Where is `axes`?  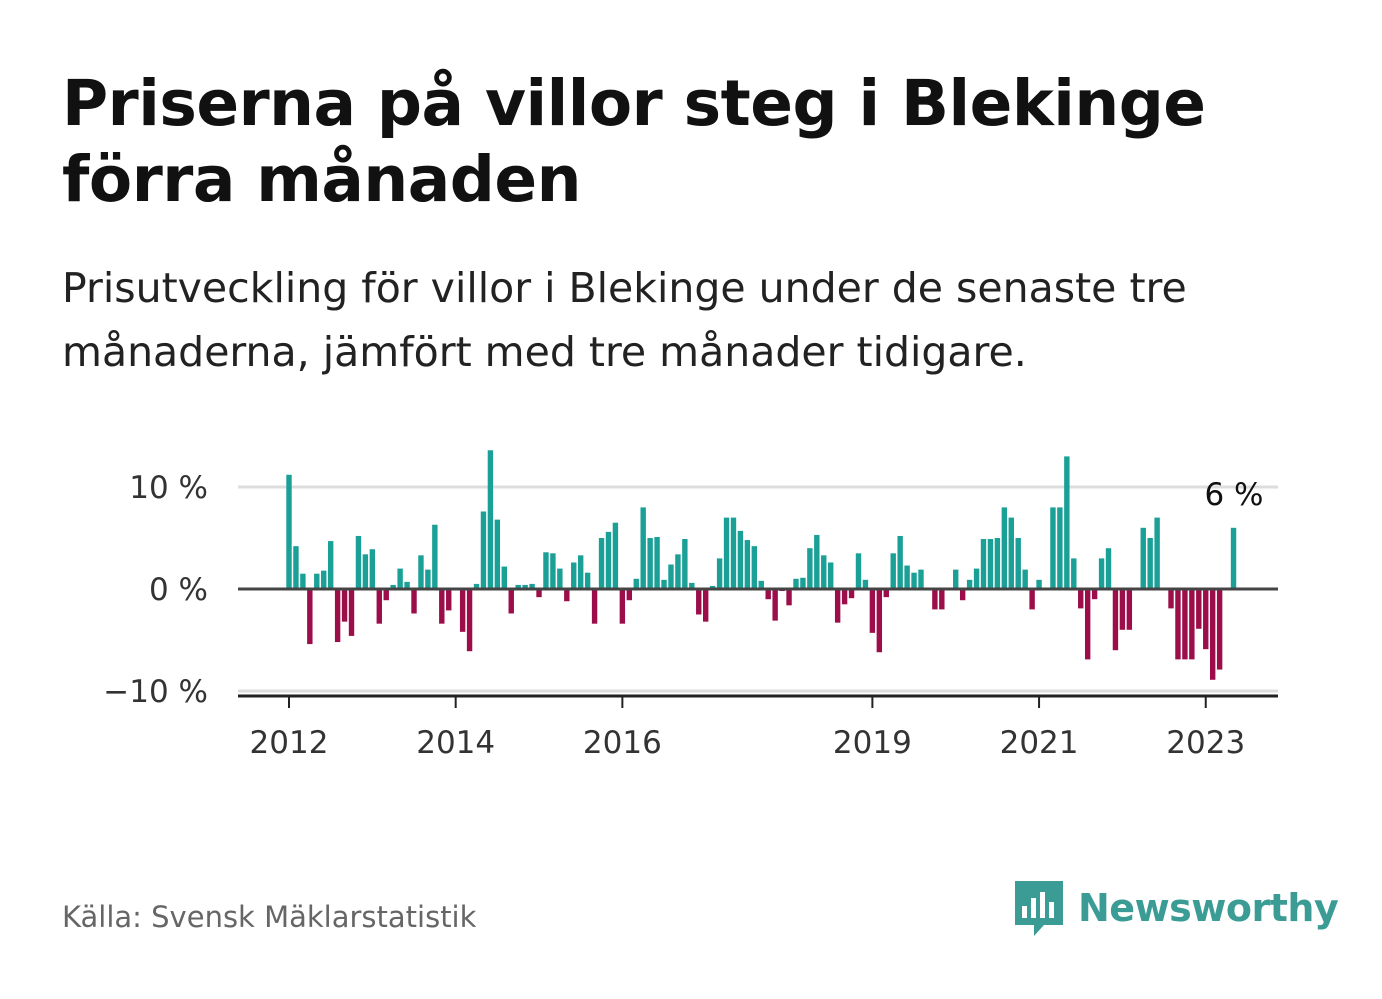
axes is located at coordinates (758, 647).